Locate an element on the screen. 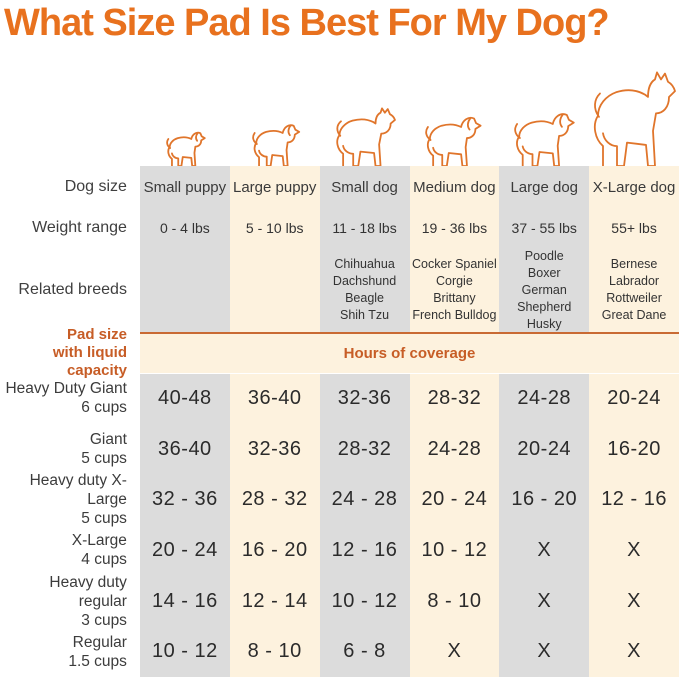  pad-row-label: Regular 1.5 cups is located at coordinates (70, 651).